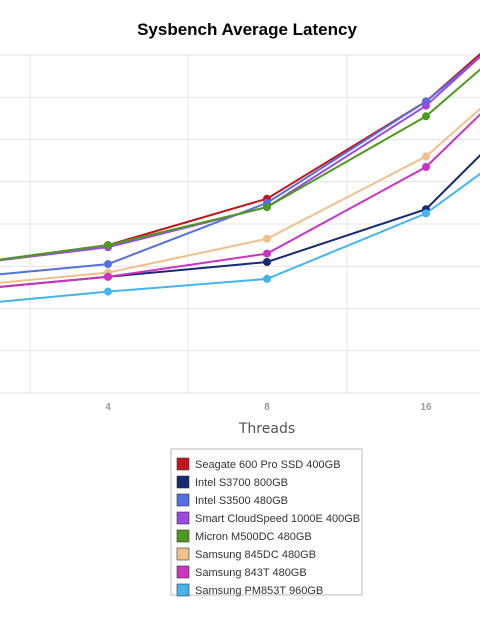 The width and height of the screenshot is (480, 626). Describe the element at coordinates (251, 573) in the screenshot. I see `legend-label: Samsung 843T 480GB` at that location.